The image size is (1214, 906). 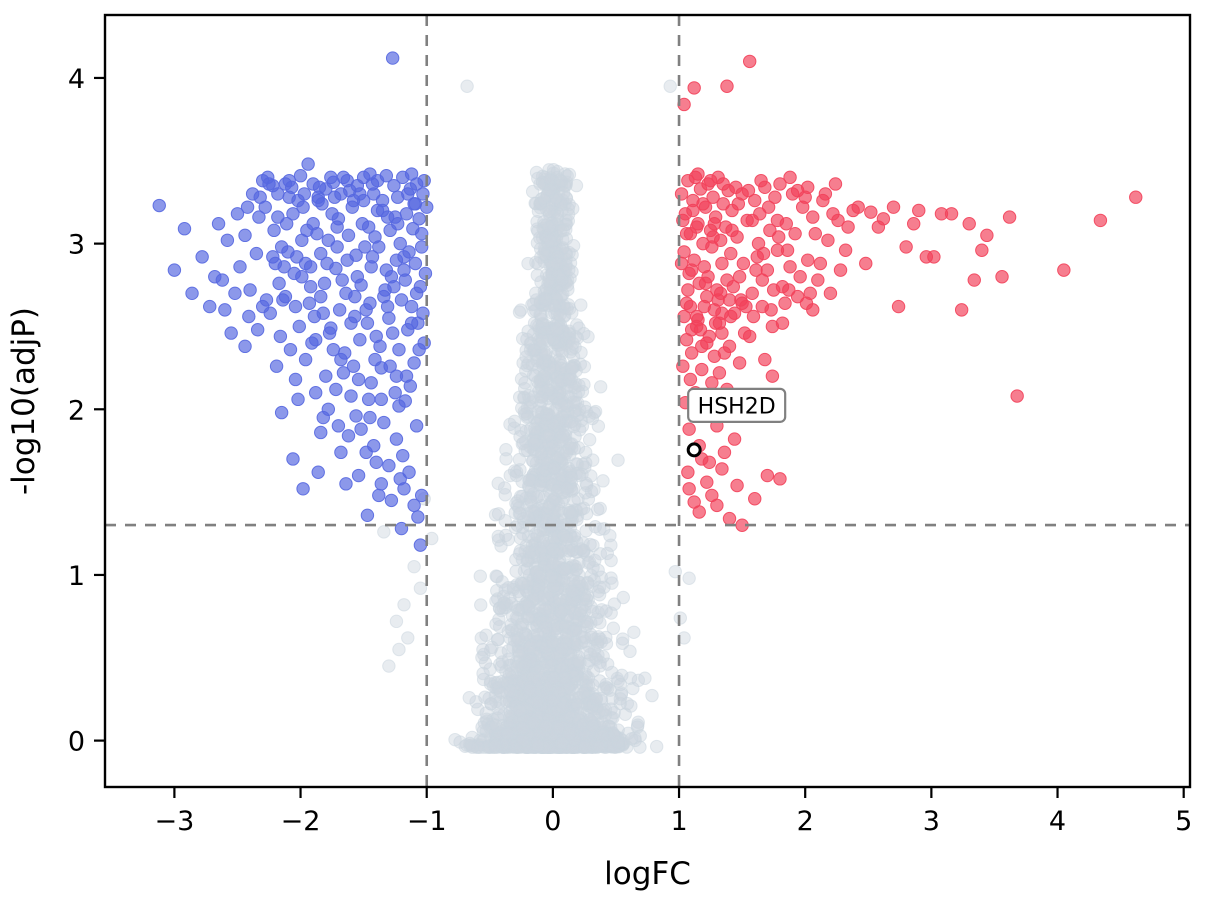 I want to click on points-down-regulated, so click(x=293, y=301).